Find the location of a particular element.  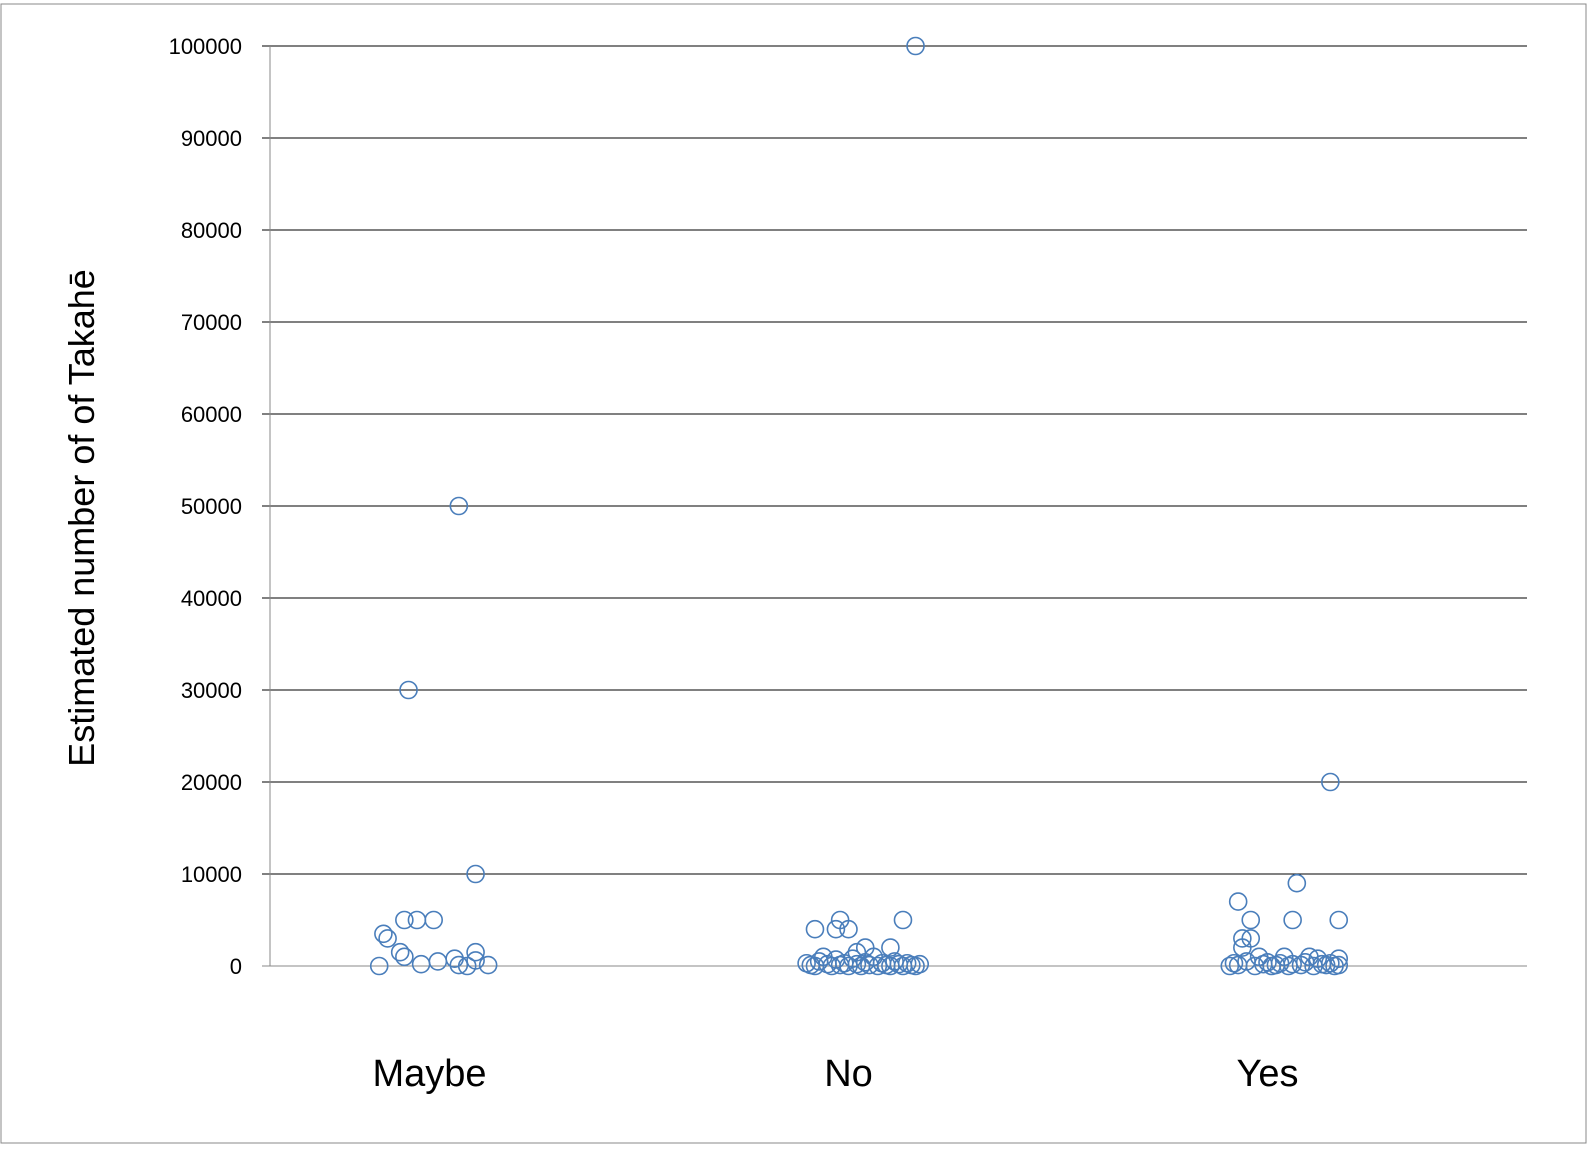

x-category-label: Yes is located at coordinates (1268, 1074).